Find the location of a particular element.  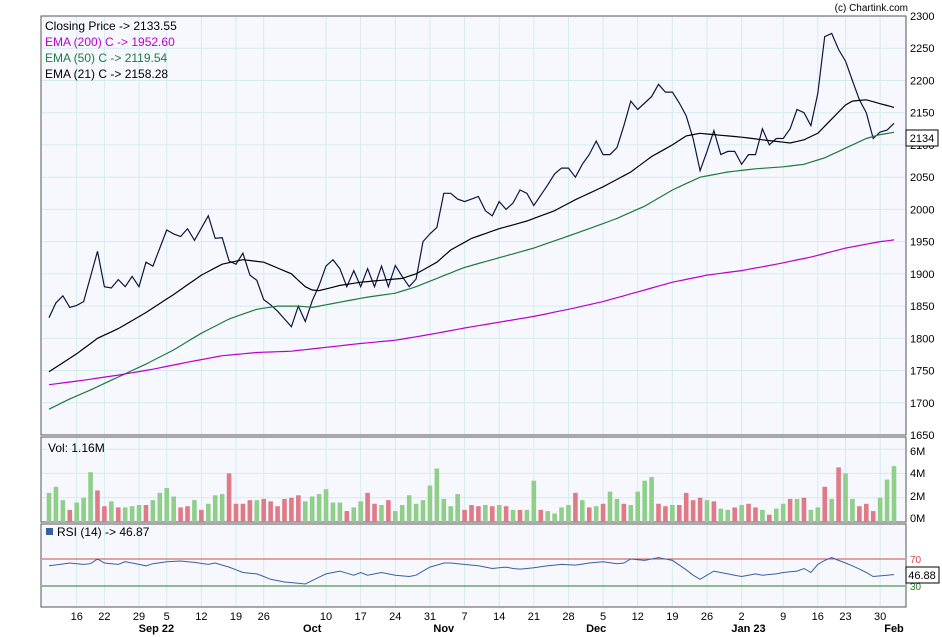

x-tick-label: 21 is located at coordinates (534, 617).